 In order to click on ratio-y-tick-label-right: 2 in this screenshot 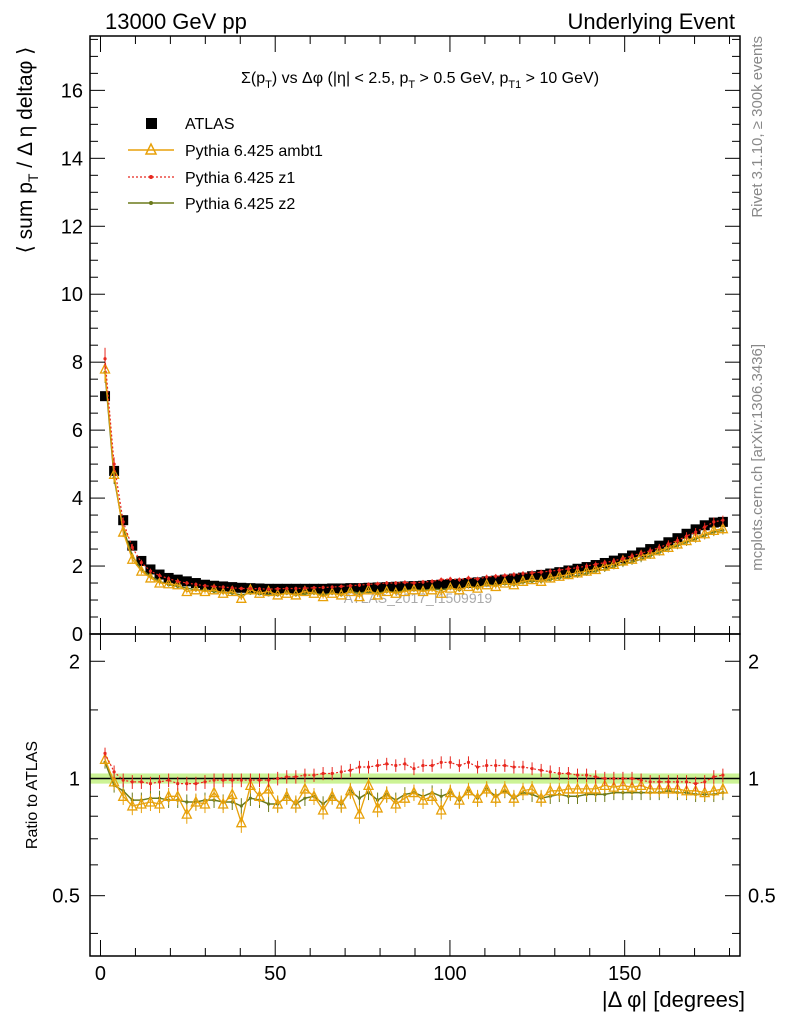, I will do `click(753, 662)`.